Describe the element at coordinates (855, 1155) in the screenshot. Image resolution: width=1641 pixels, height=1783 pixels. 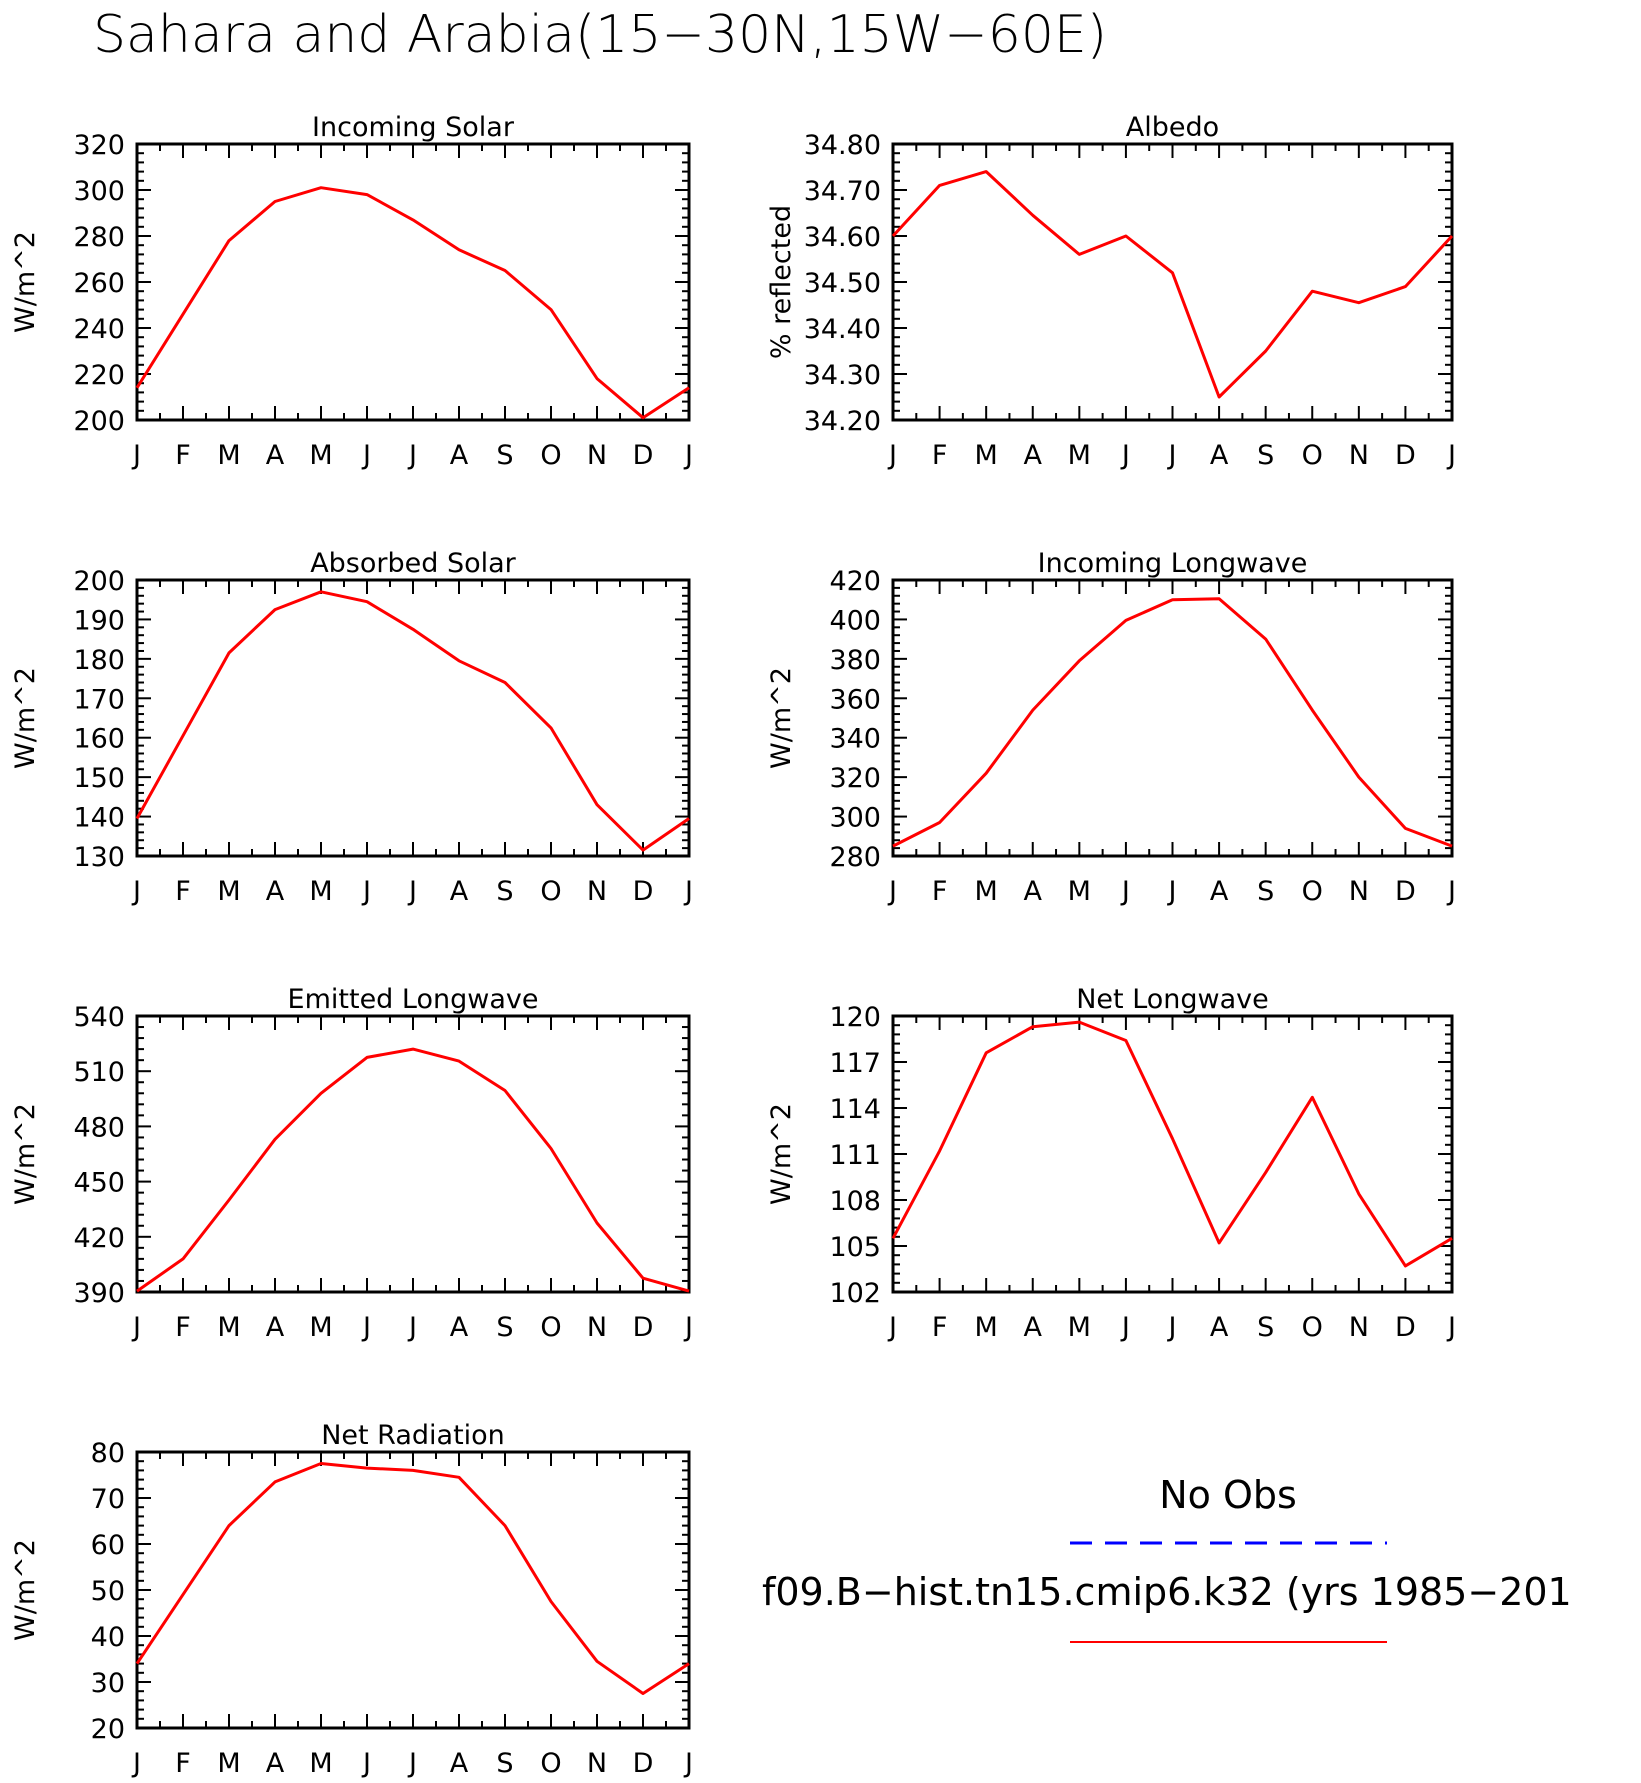
I see `y-tick-label: 111` at that location.